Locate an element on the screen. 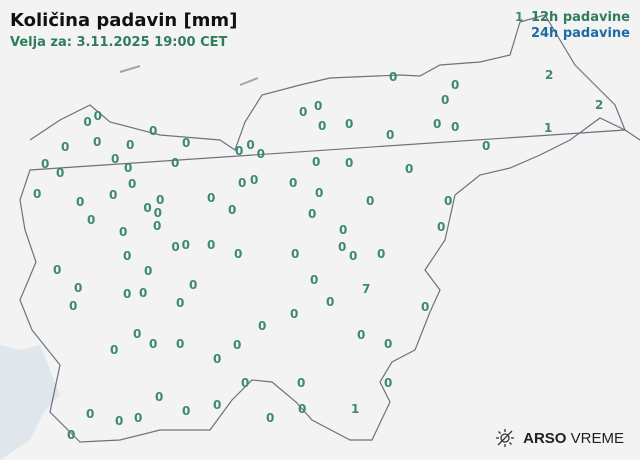 This screenshot has height=460, width=640. legend-12h: 12h padavine is located at coordinates (580, 17).